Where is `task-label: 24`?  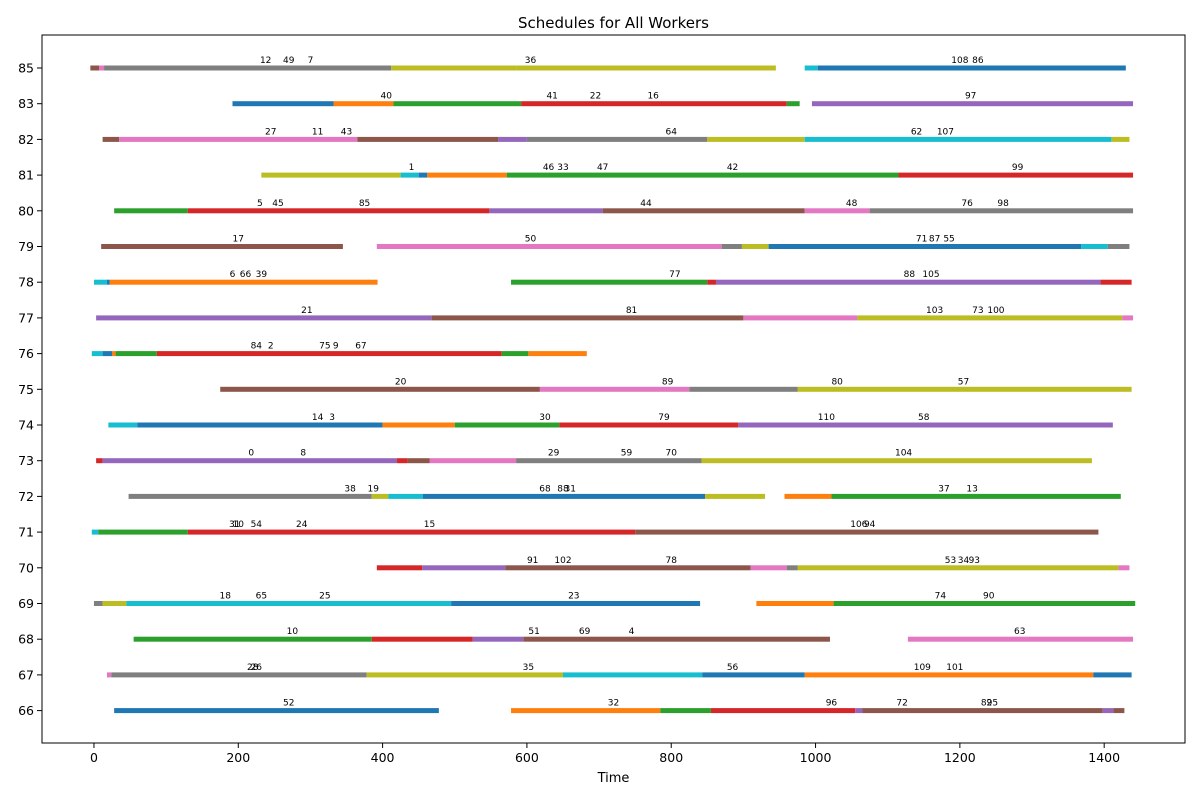 task-label: 24 is located at coordinates (302, 525).